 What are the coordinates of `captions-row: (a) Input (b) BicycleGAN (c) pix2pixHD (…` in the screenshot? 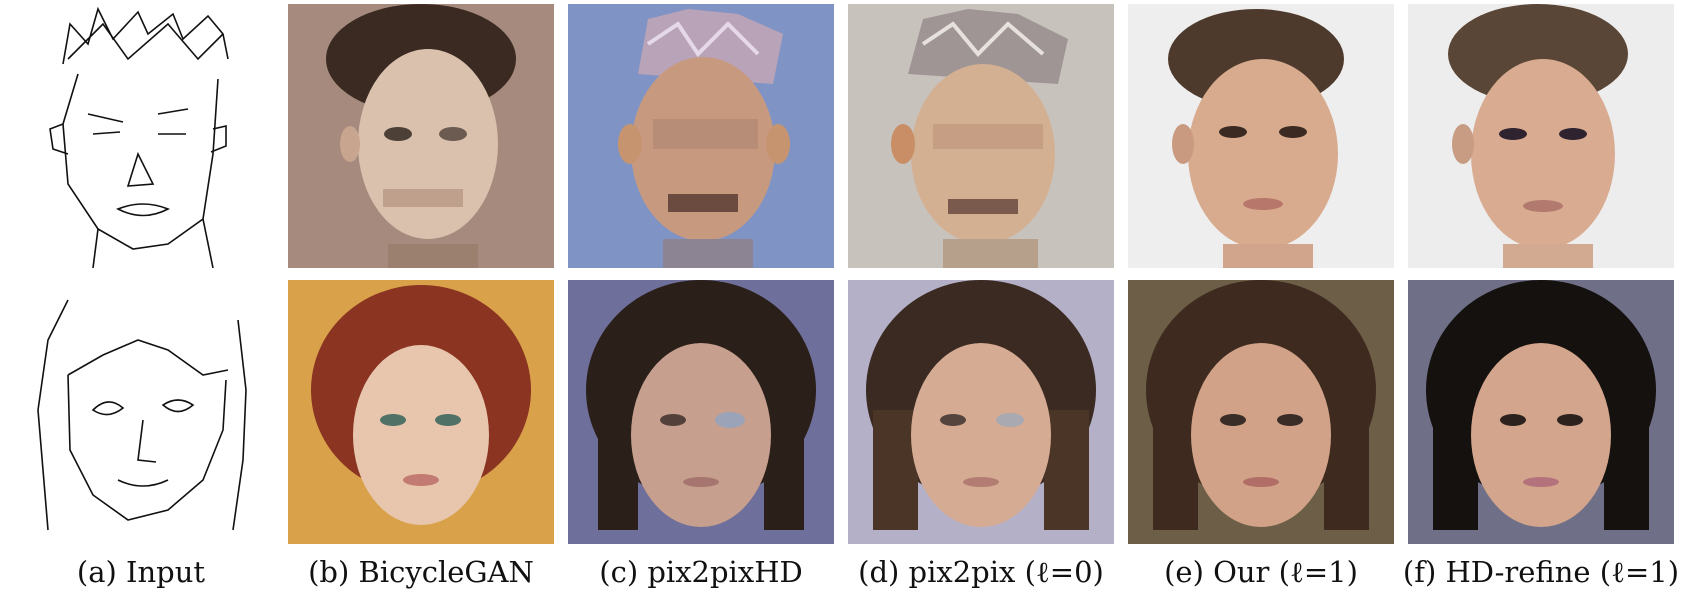 It's located at (844, 572).